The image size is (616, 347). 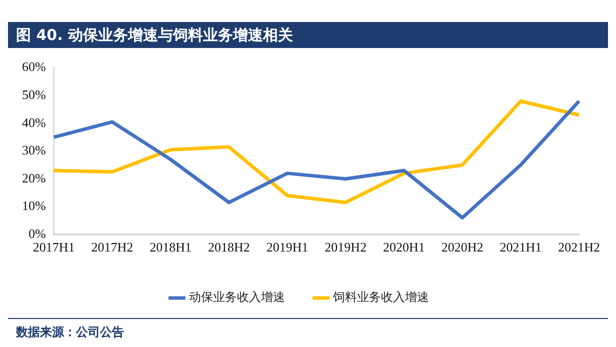 I want to click on y-tick-label: 0%, so click(x=37, y=233).